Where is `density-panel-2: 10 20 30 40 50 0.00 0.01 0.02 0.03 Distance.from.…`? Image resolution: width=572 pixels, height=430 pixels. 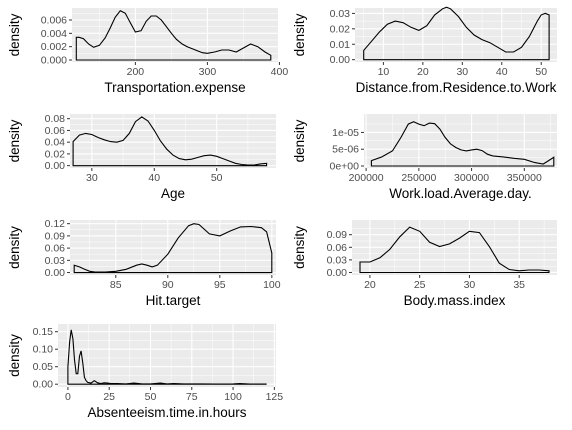 density-panel-2: 10 20 30 40 50 0.00 0.01 0.02 0.03 Distance.from.… is located at coordinates (424, 50).